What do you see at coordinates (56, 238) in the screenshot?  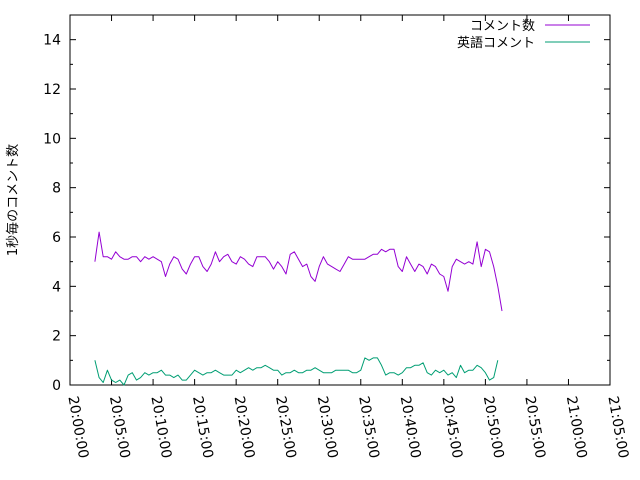 I see `y-tick-label: 6` at bounding box center [56, 238].